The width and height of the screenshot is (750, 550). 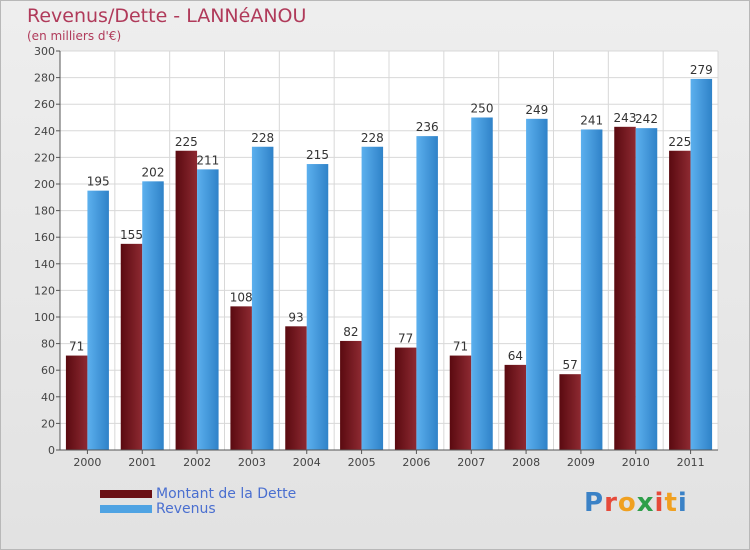 What do you see at coordinates (317, 155) in the screenshot?
I see `data-label-revenue-2004: 215` at bounding box center [317, 155].